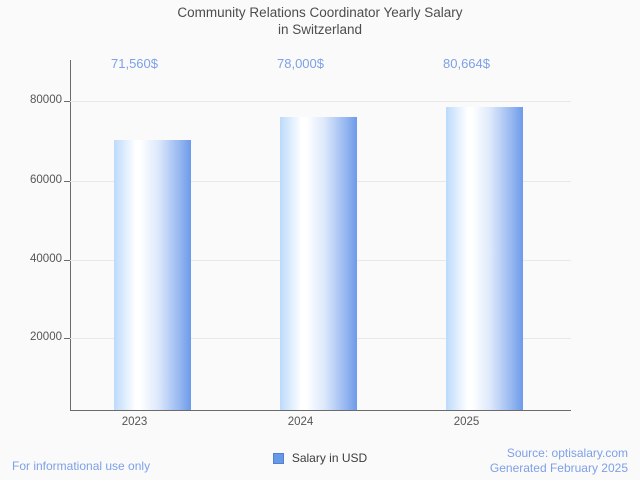  I want to click on y-tick-label-40000: 40000, so click(46, 259).